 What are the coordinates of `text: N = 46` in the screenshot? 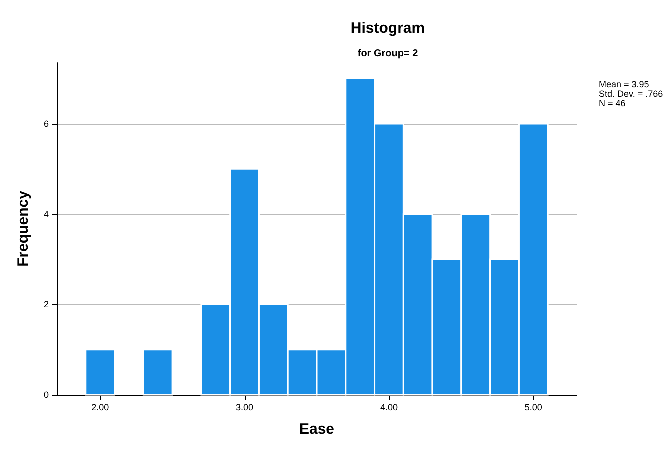 It's located at (612, 103).